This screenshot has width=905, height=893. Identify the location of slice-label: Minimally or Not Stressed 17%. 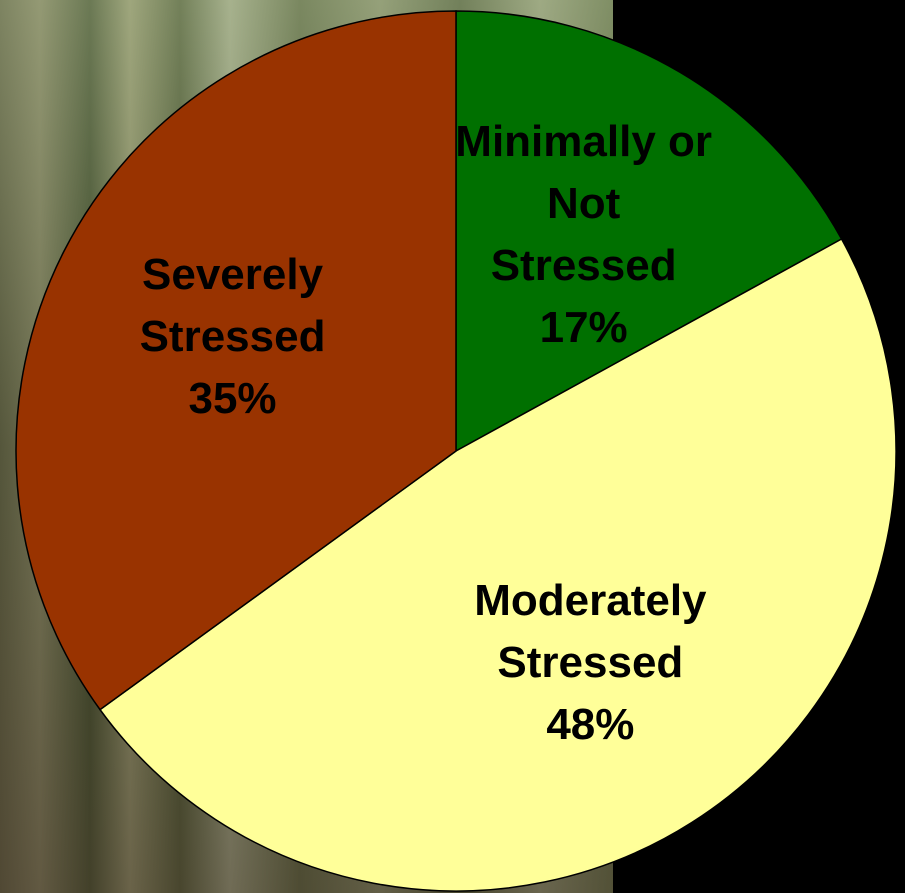
(584, 235).